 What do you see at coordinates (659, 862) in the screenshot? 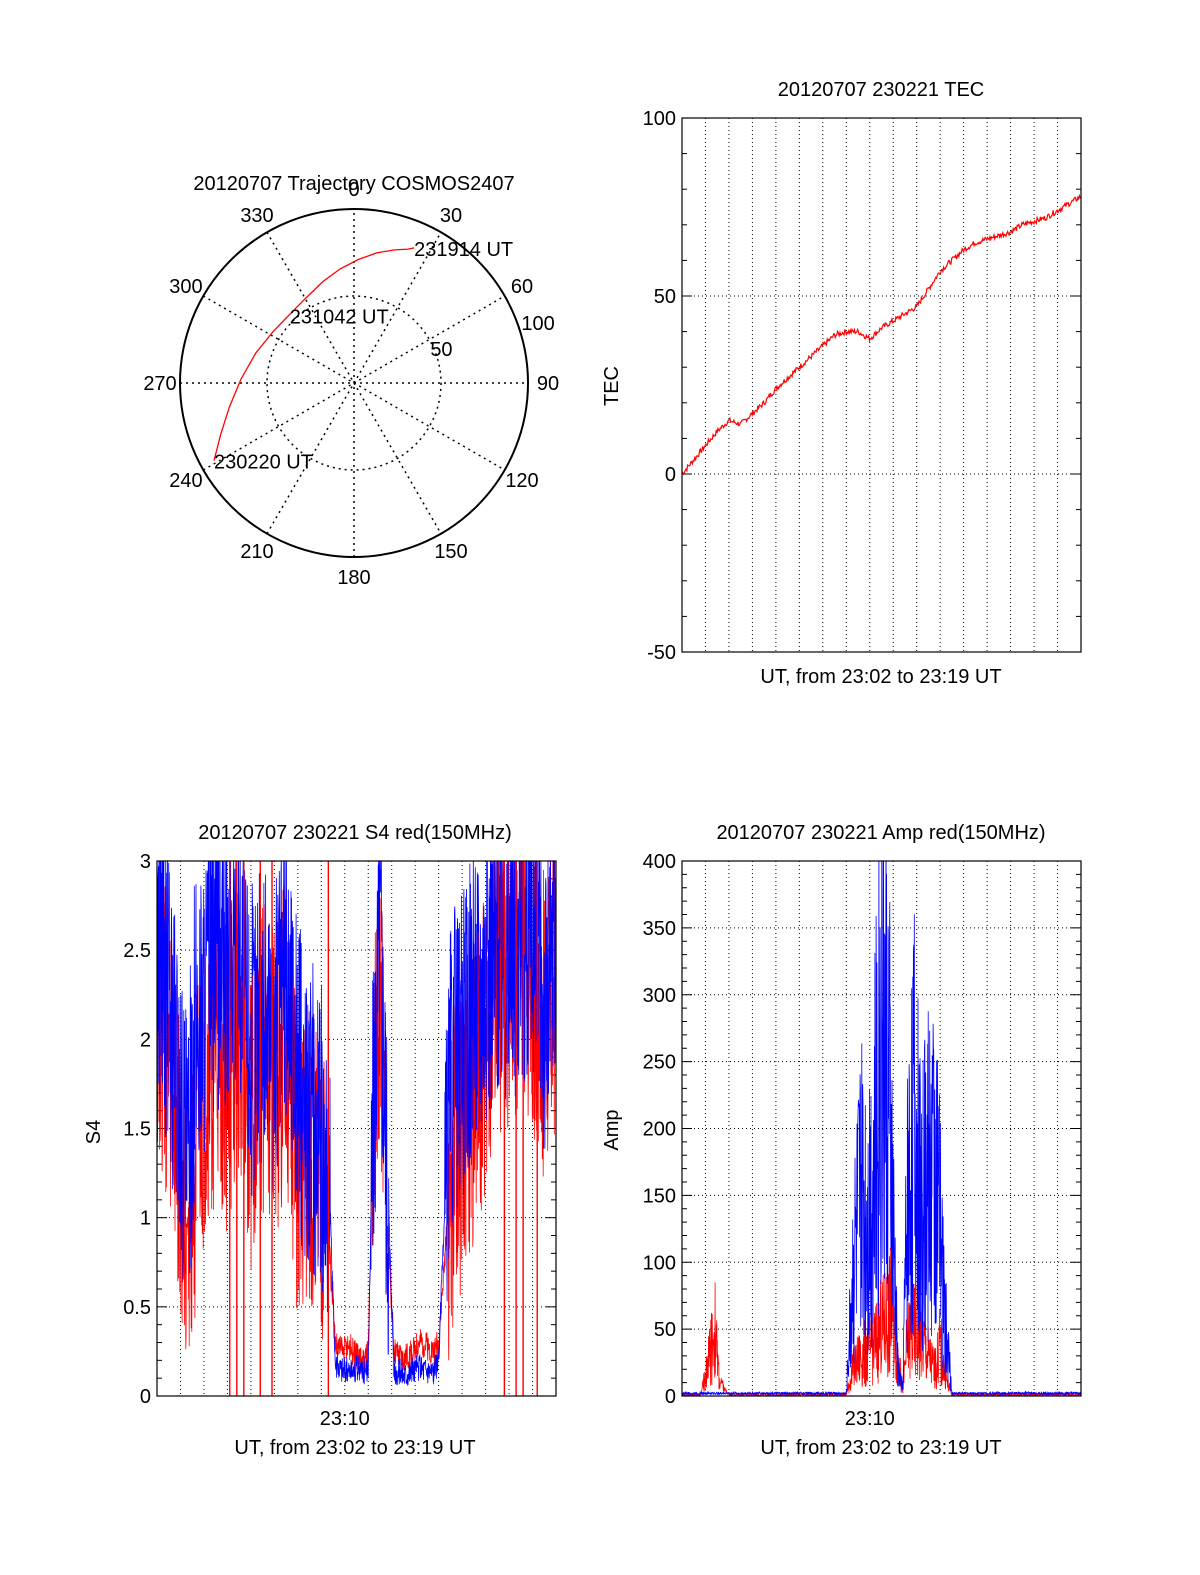
I see `amp-ytick-label: 400` at bounding box center [659, 862].